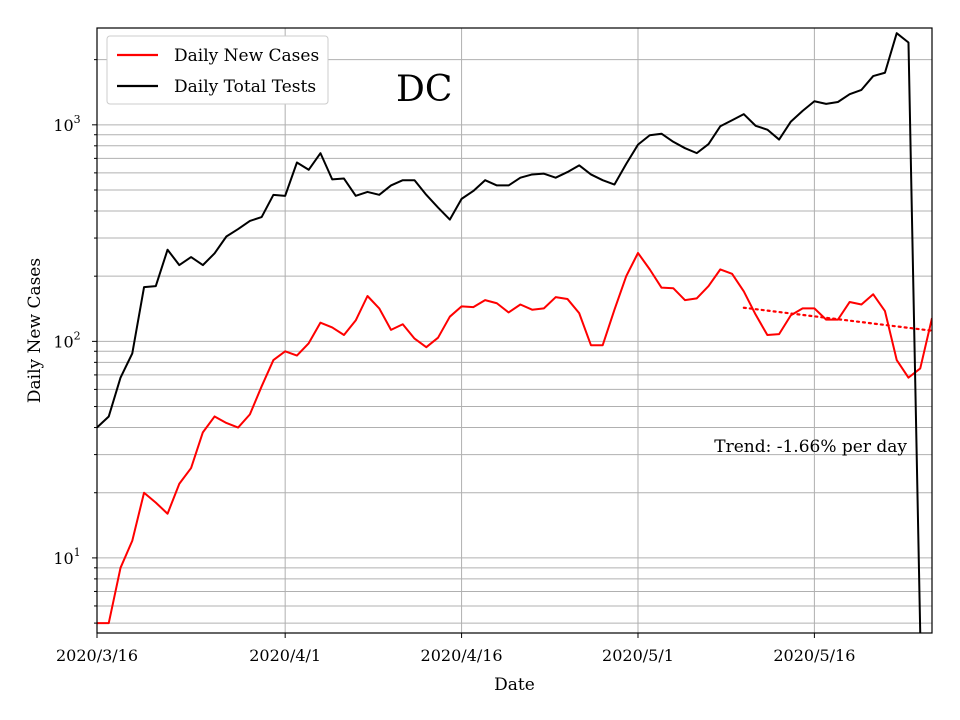  I want to click on x-tick-label: 2020/5/1, so click(638, 655).